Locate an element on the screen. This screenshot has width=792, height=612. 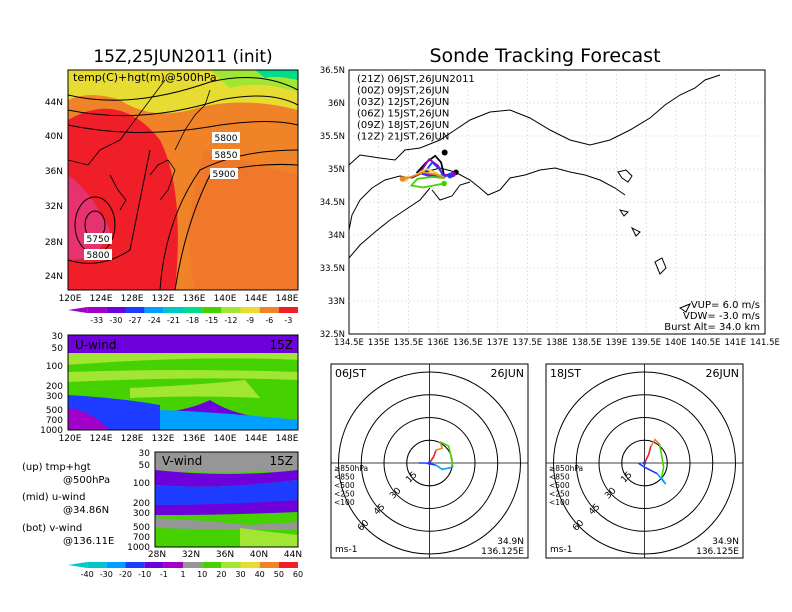
colorbar-tick: 50 is located at coordinates (279, 574).